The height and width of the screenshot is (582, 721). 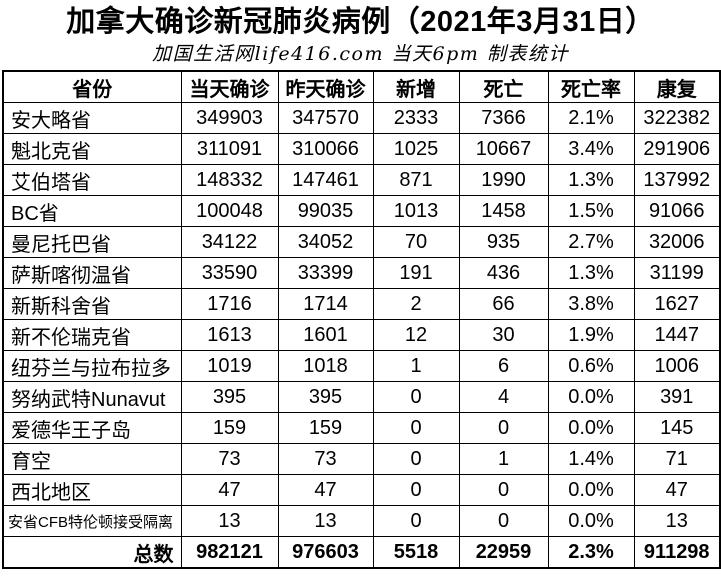 I want to click on cell-yesterday-confirmed: 1601, so click(x=325, y=335).